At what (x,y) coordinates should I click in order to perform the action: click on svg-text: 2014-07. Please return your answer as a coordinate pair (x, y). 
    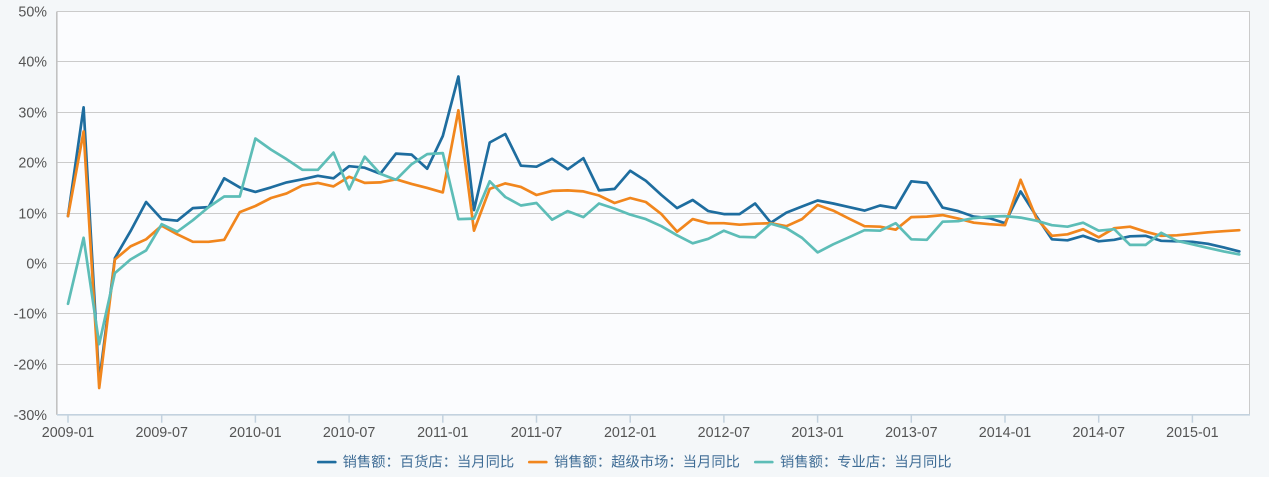
    Looking at the image, I should click on (1098, 433).